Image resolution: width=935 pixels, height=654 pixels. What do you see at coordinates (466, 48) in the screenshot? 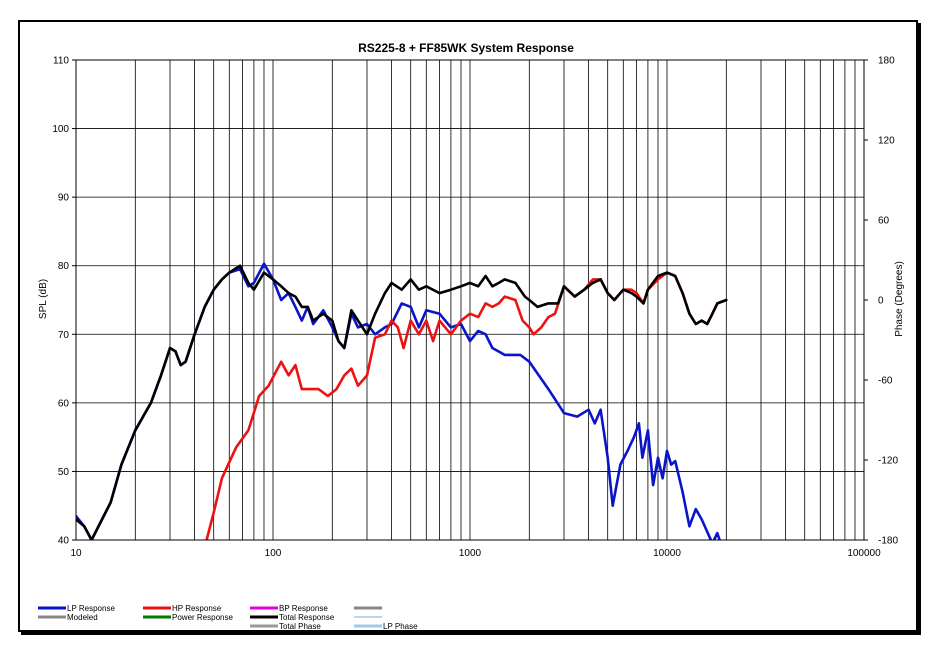
I see `chart-title: RS225-8 + FF85WK System Response` at bounding box center [466, 48].